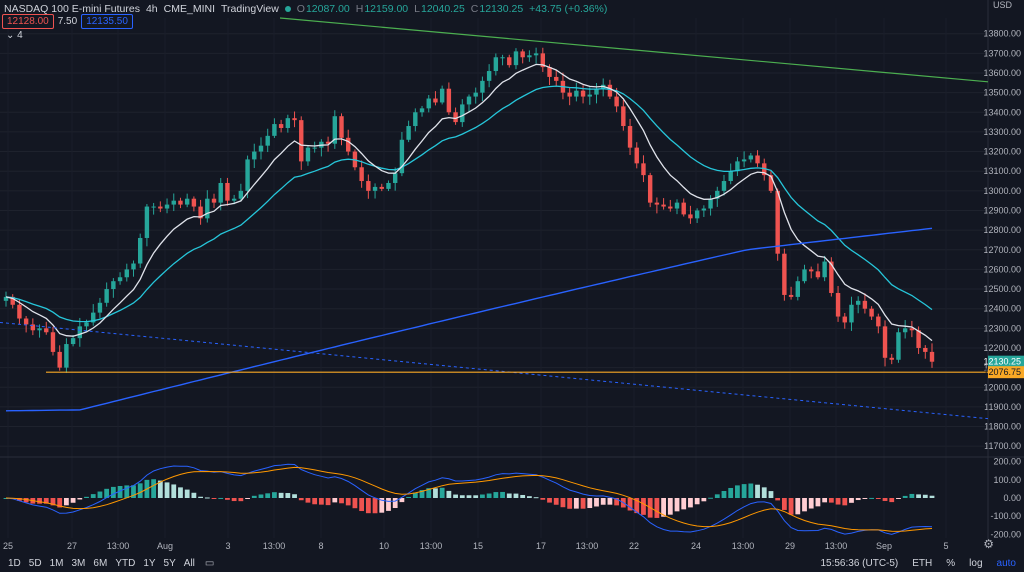  What do you see at coordinates (227, 546) in the screenshot?
I see `time-tick-label: 3` at bounding box center [227, 546].